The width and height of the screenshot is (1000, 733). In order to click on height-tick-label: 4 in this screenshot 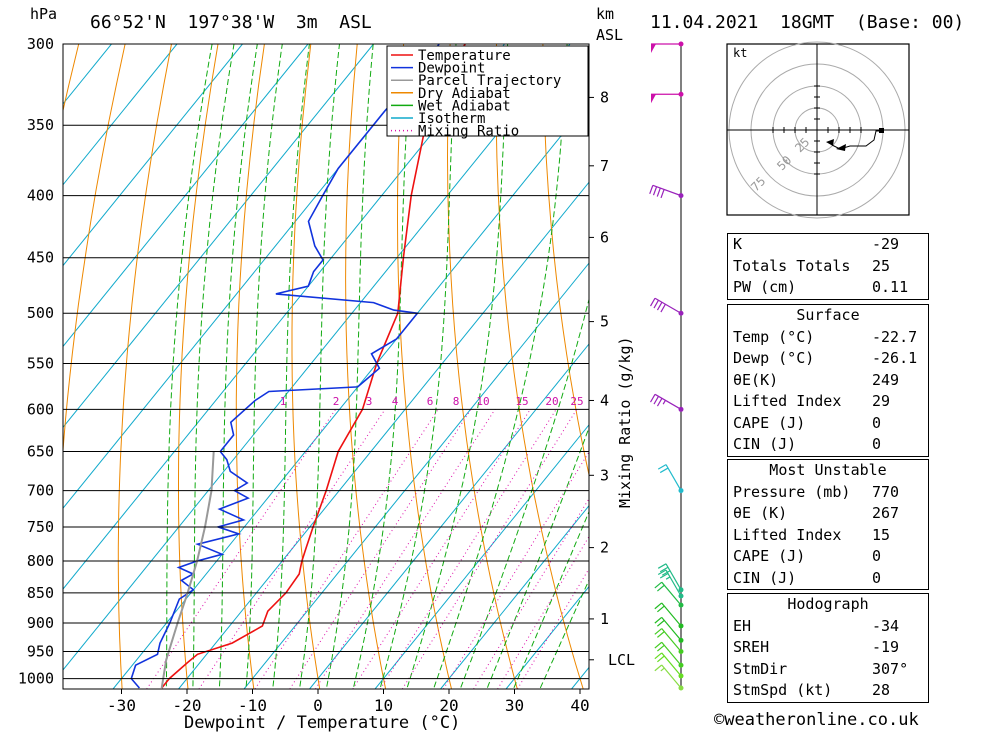, I will do `click(604, 400)`.